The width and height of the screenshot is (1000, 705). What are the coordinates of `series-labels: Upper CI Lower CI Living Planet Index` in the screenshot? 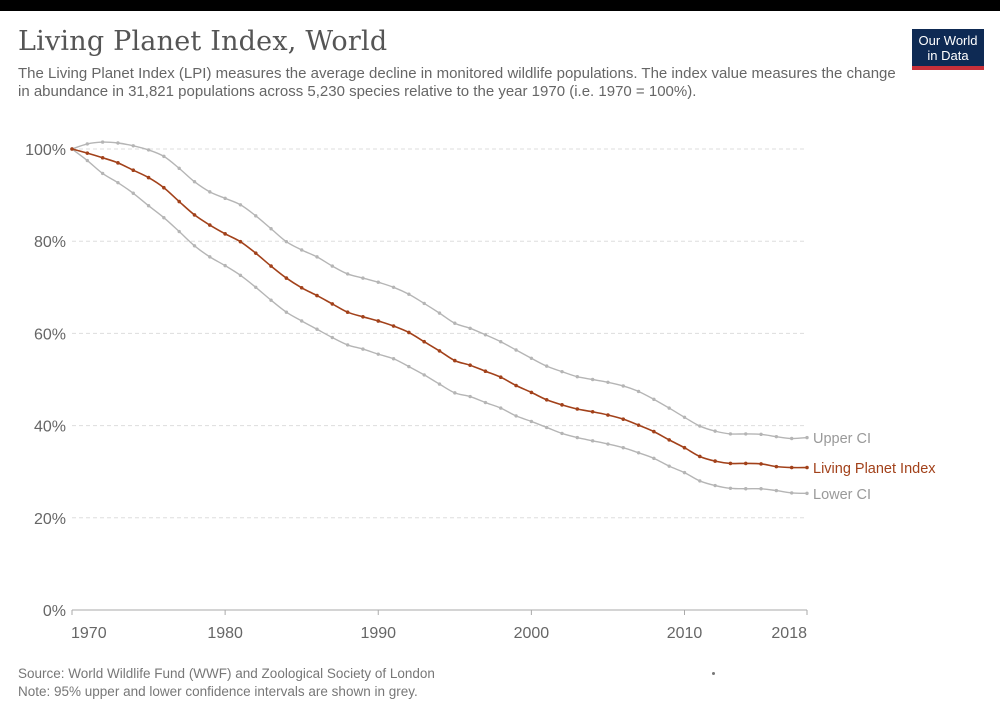 It's located at (874, 467).